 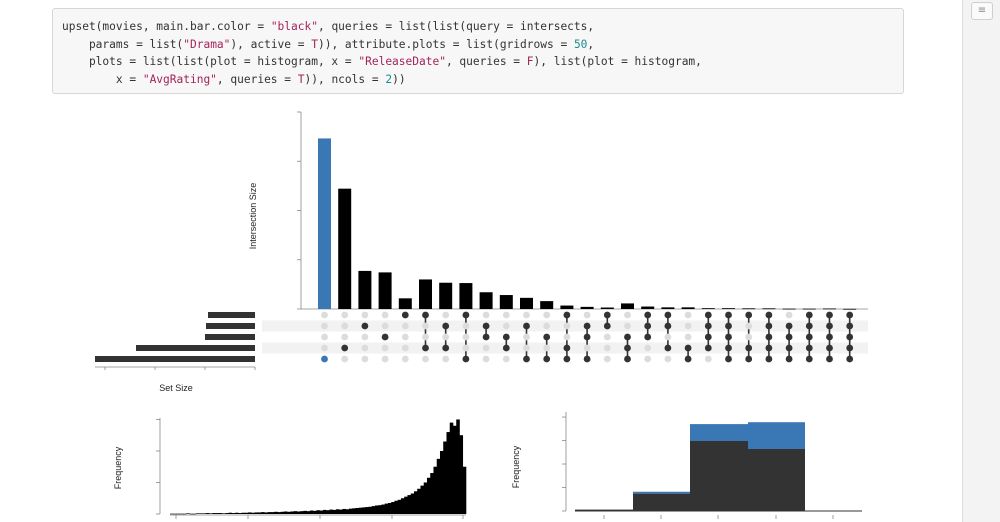 What do you see at coordinates (981, 261) in the screenshot?
I see `scrollbar: ≡` at bounding box center [981, 261].